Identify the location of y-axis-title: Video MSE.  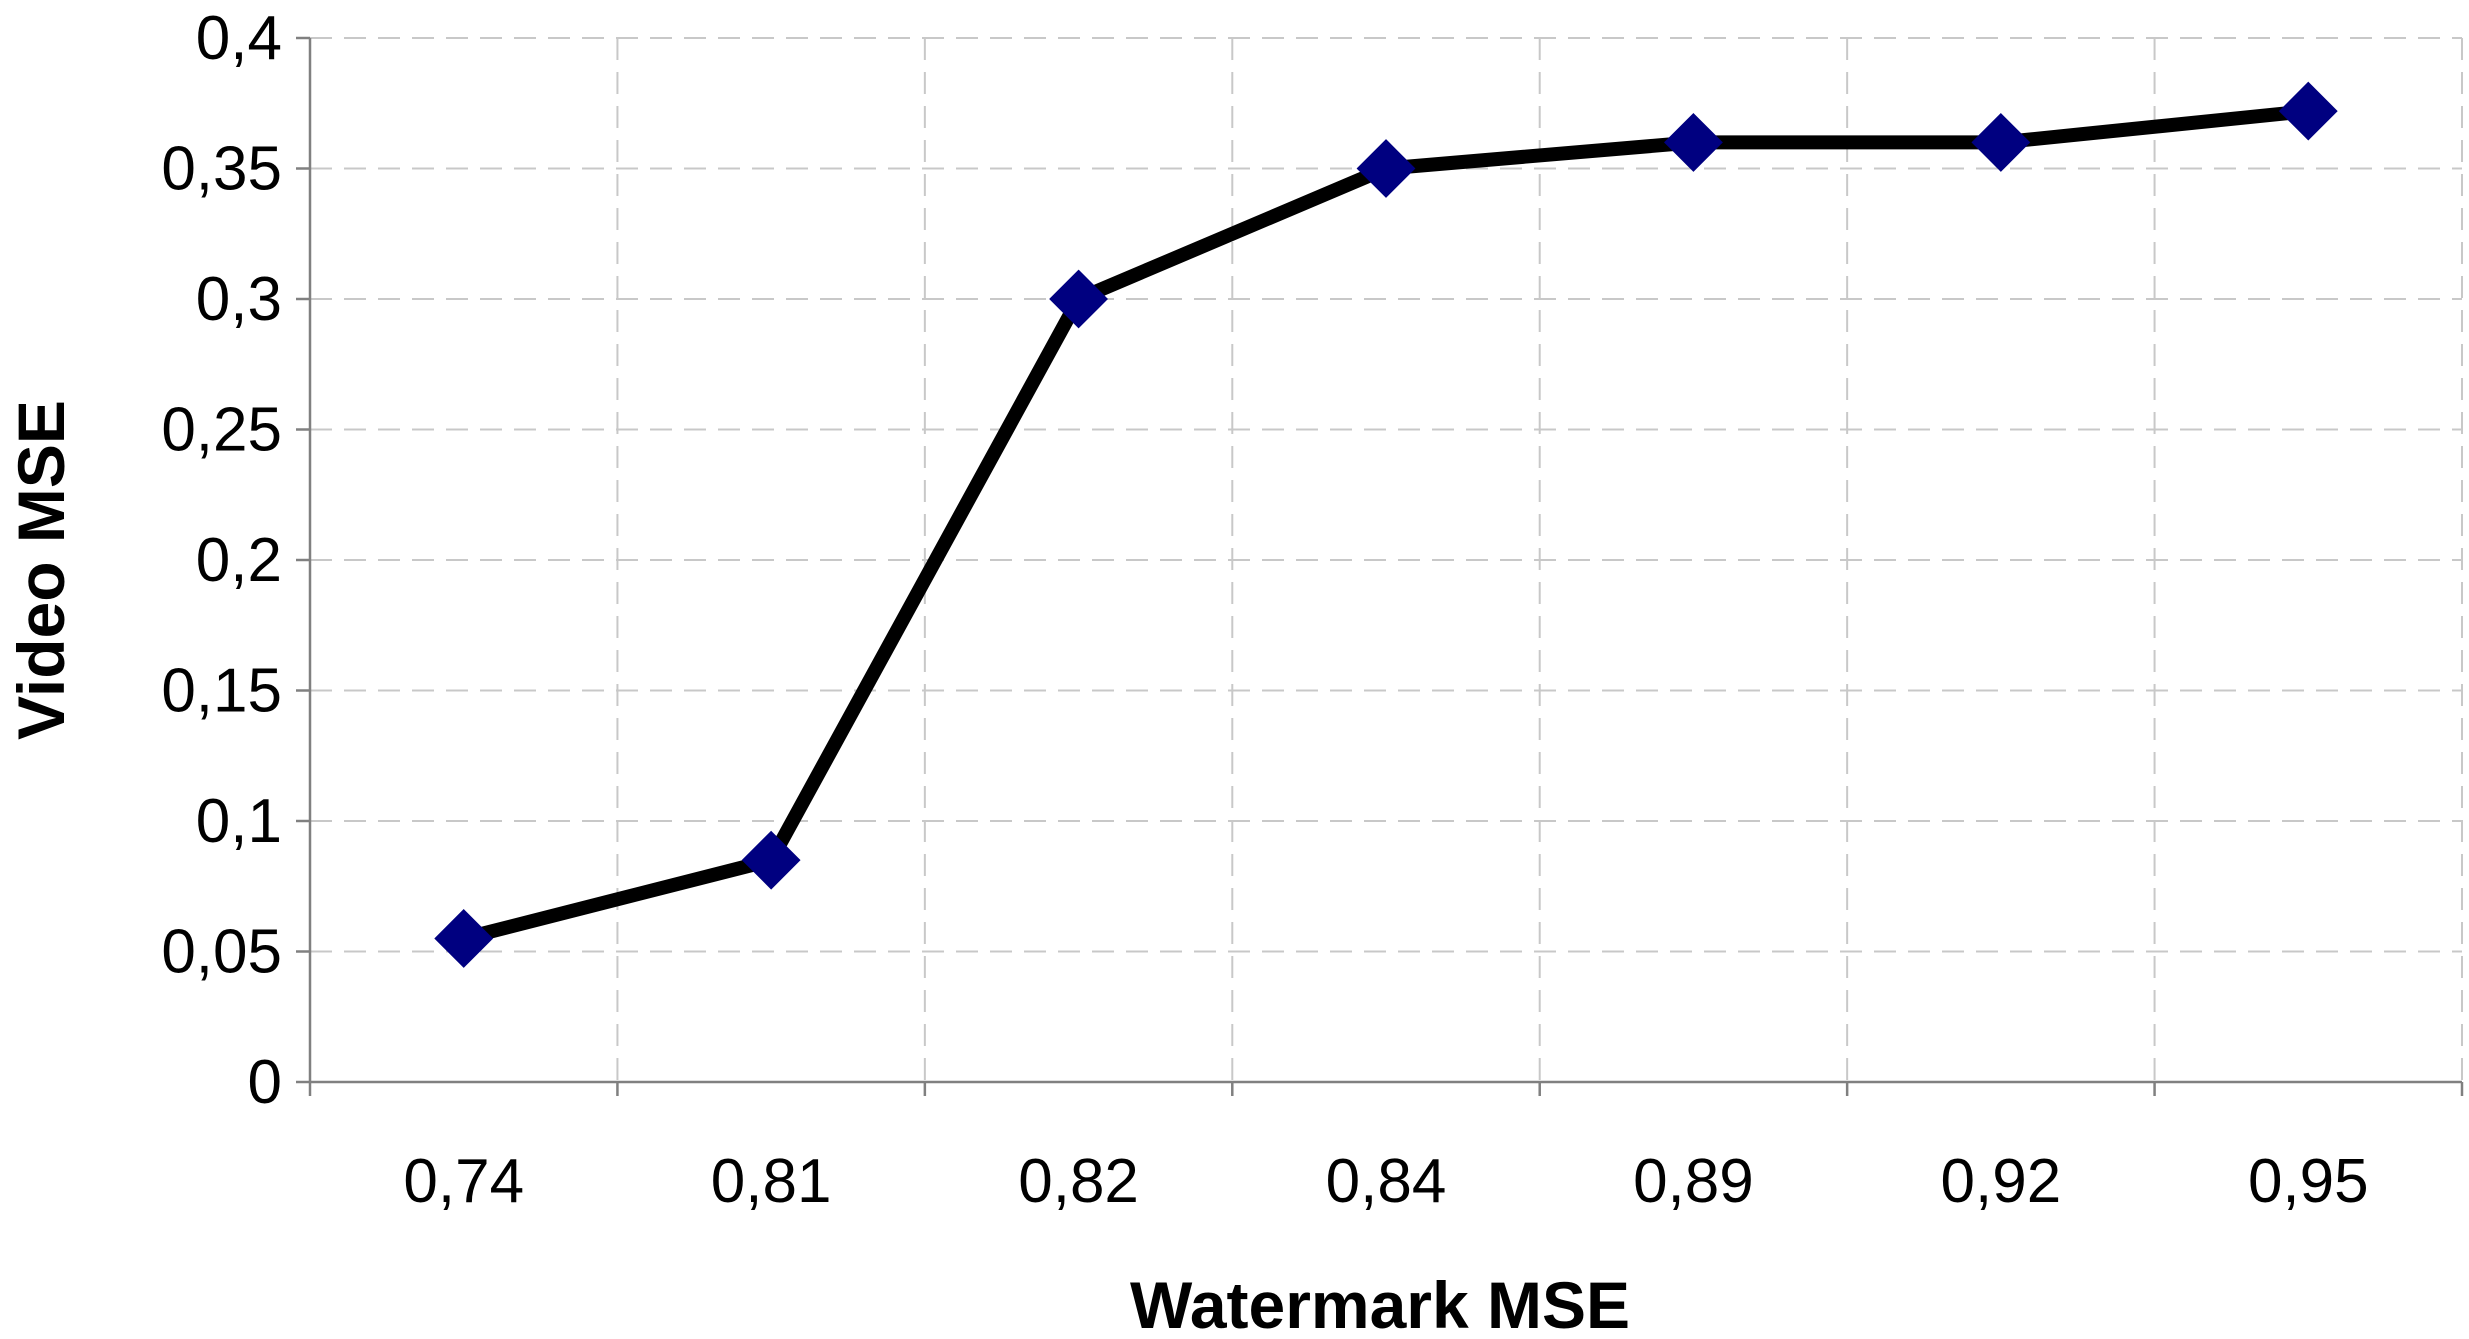
(41, 570).